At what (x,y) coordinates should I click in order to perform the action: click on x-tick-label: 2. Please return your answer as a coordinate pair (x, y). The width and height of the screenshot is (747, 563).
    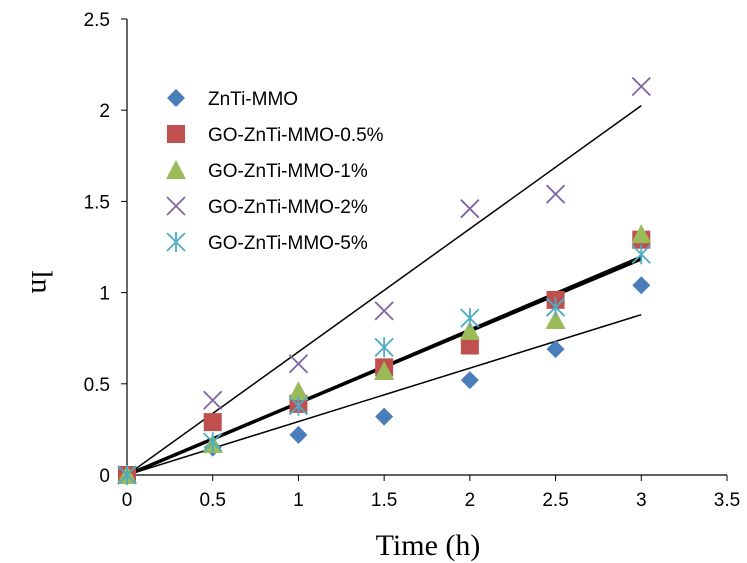
    Looking at the image, I should click on (470, 500).